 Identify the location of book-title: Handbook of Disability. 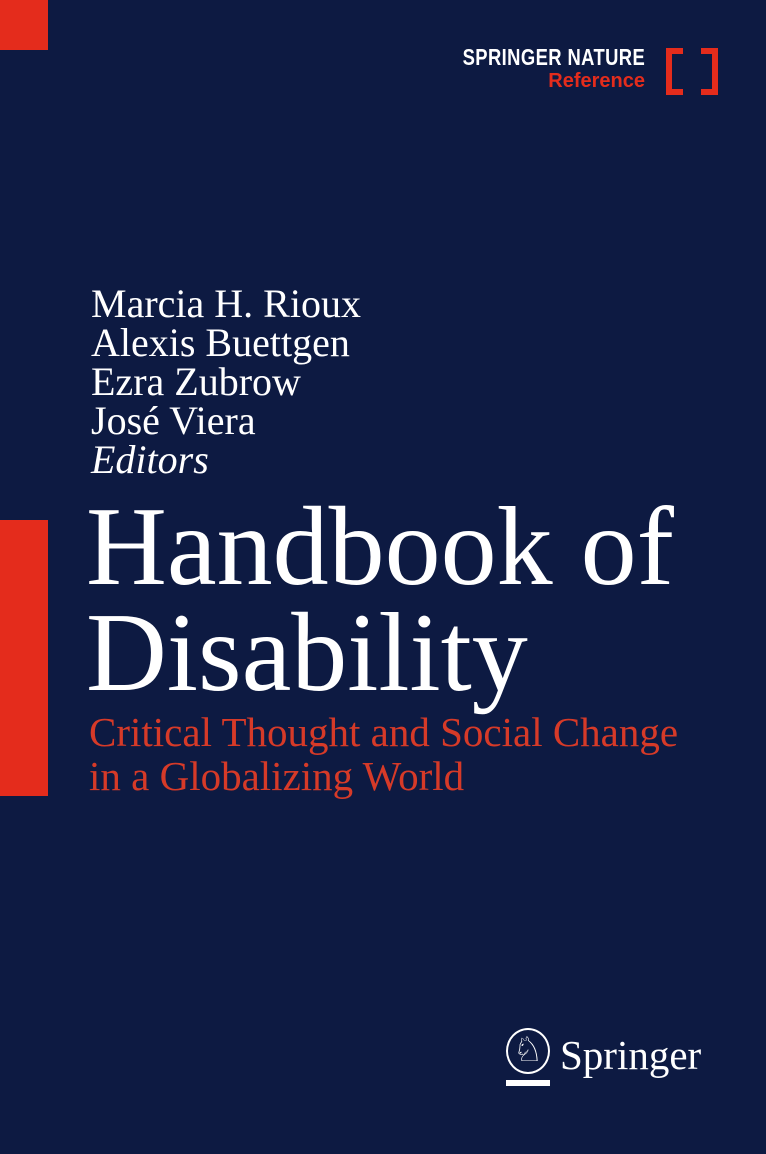
(380, 600).